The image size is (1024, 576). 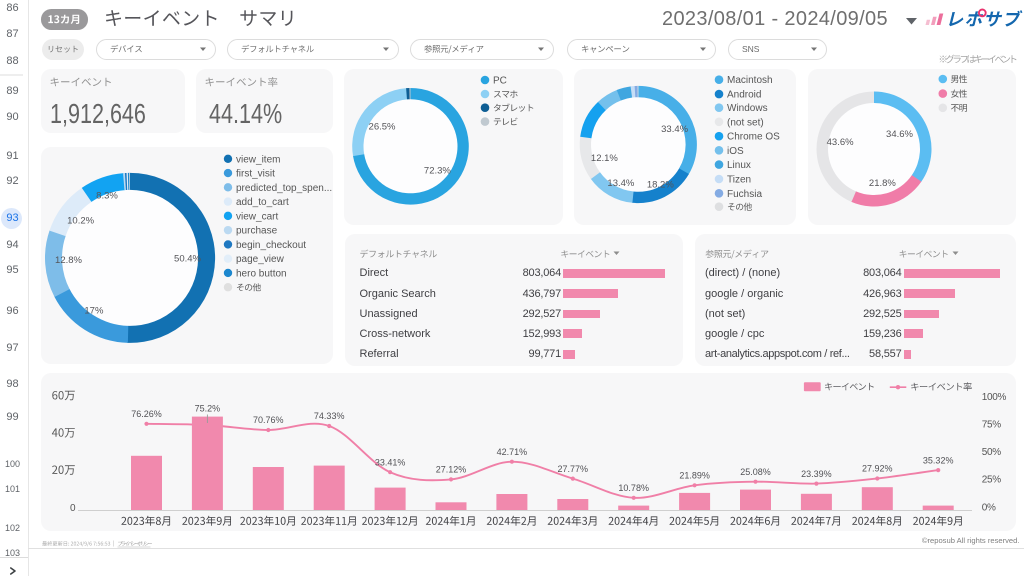 I want to click on svg-text: 34.6%, so click(x=899, y=134).